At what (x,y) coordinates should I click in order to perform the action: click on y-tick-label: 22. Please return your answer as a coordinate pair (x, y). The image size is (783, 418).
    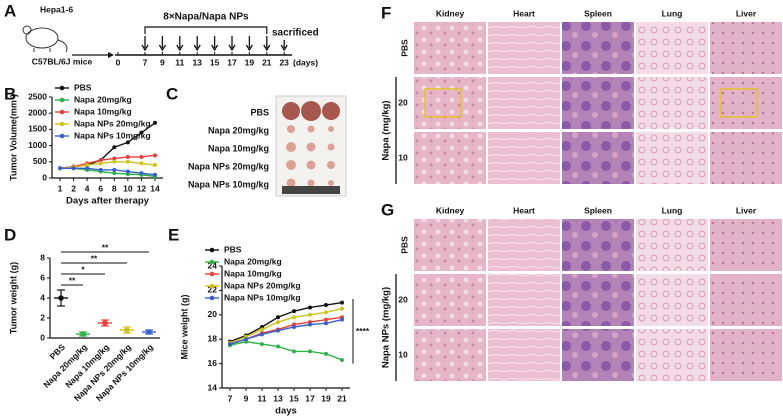
    Looking at the image, I should click on (213, 290).